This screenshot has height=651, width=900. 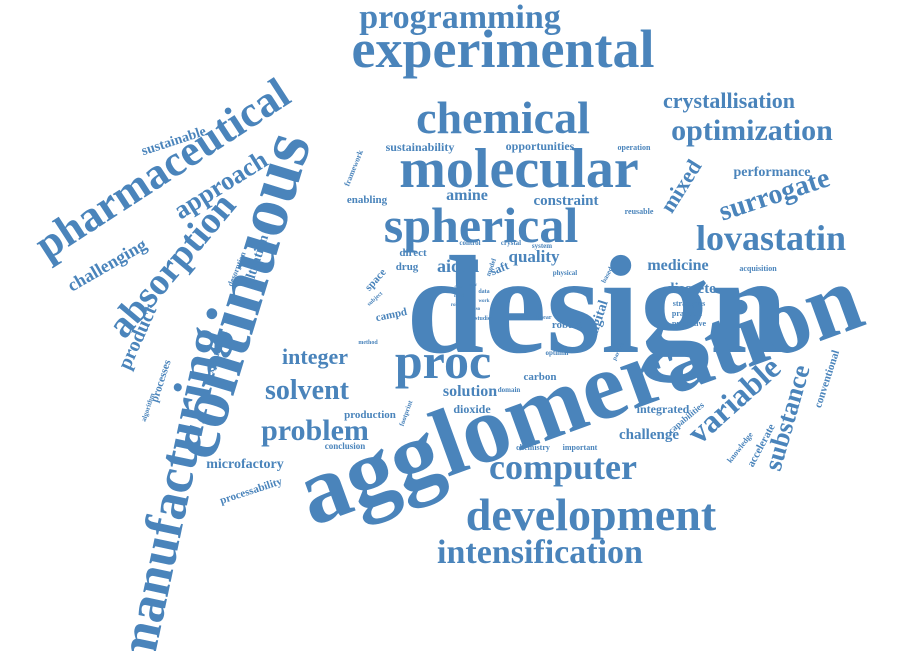 What do you see at coordinates (307, 390) in the screenshot?
I see `word-solvent: solvent` at bounding box center [307, 390].